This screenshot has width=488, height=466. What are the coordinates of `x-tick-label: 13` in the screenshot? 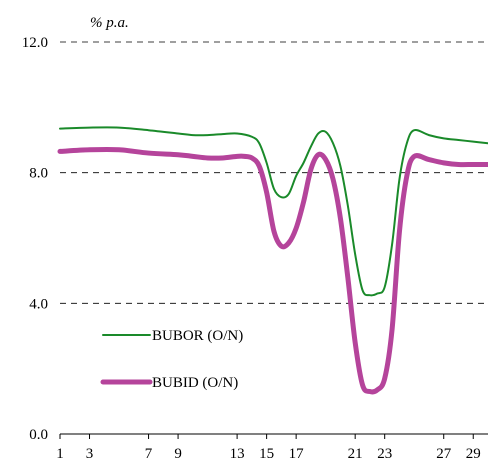 It's located at (237, 454).